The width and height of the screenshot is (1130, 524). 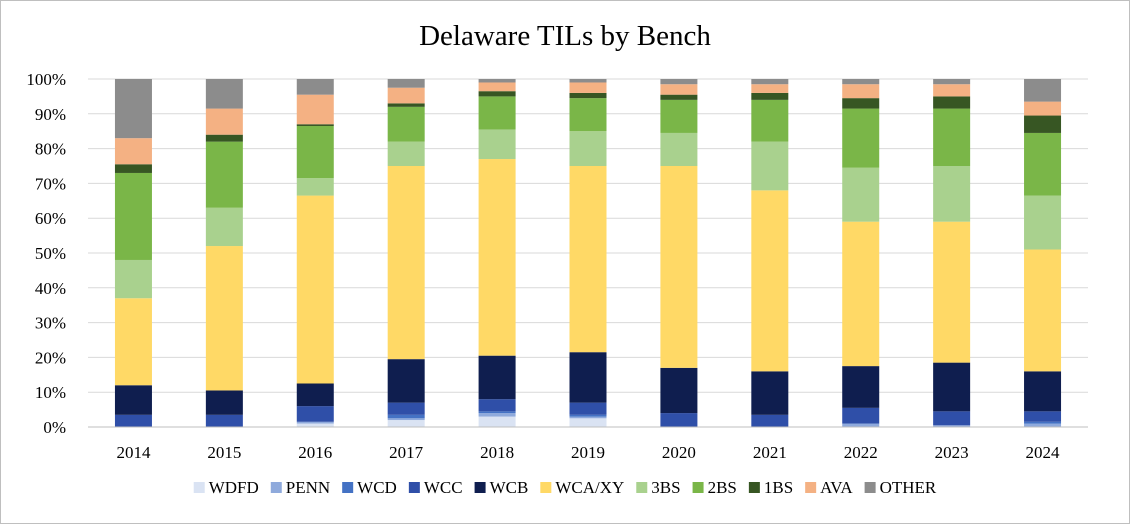 I want to click on x-tick-label: 2022, so click(x=861, y=452).